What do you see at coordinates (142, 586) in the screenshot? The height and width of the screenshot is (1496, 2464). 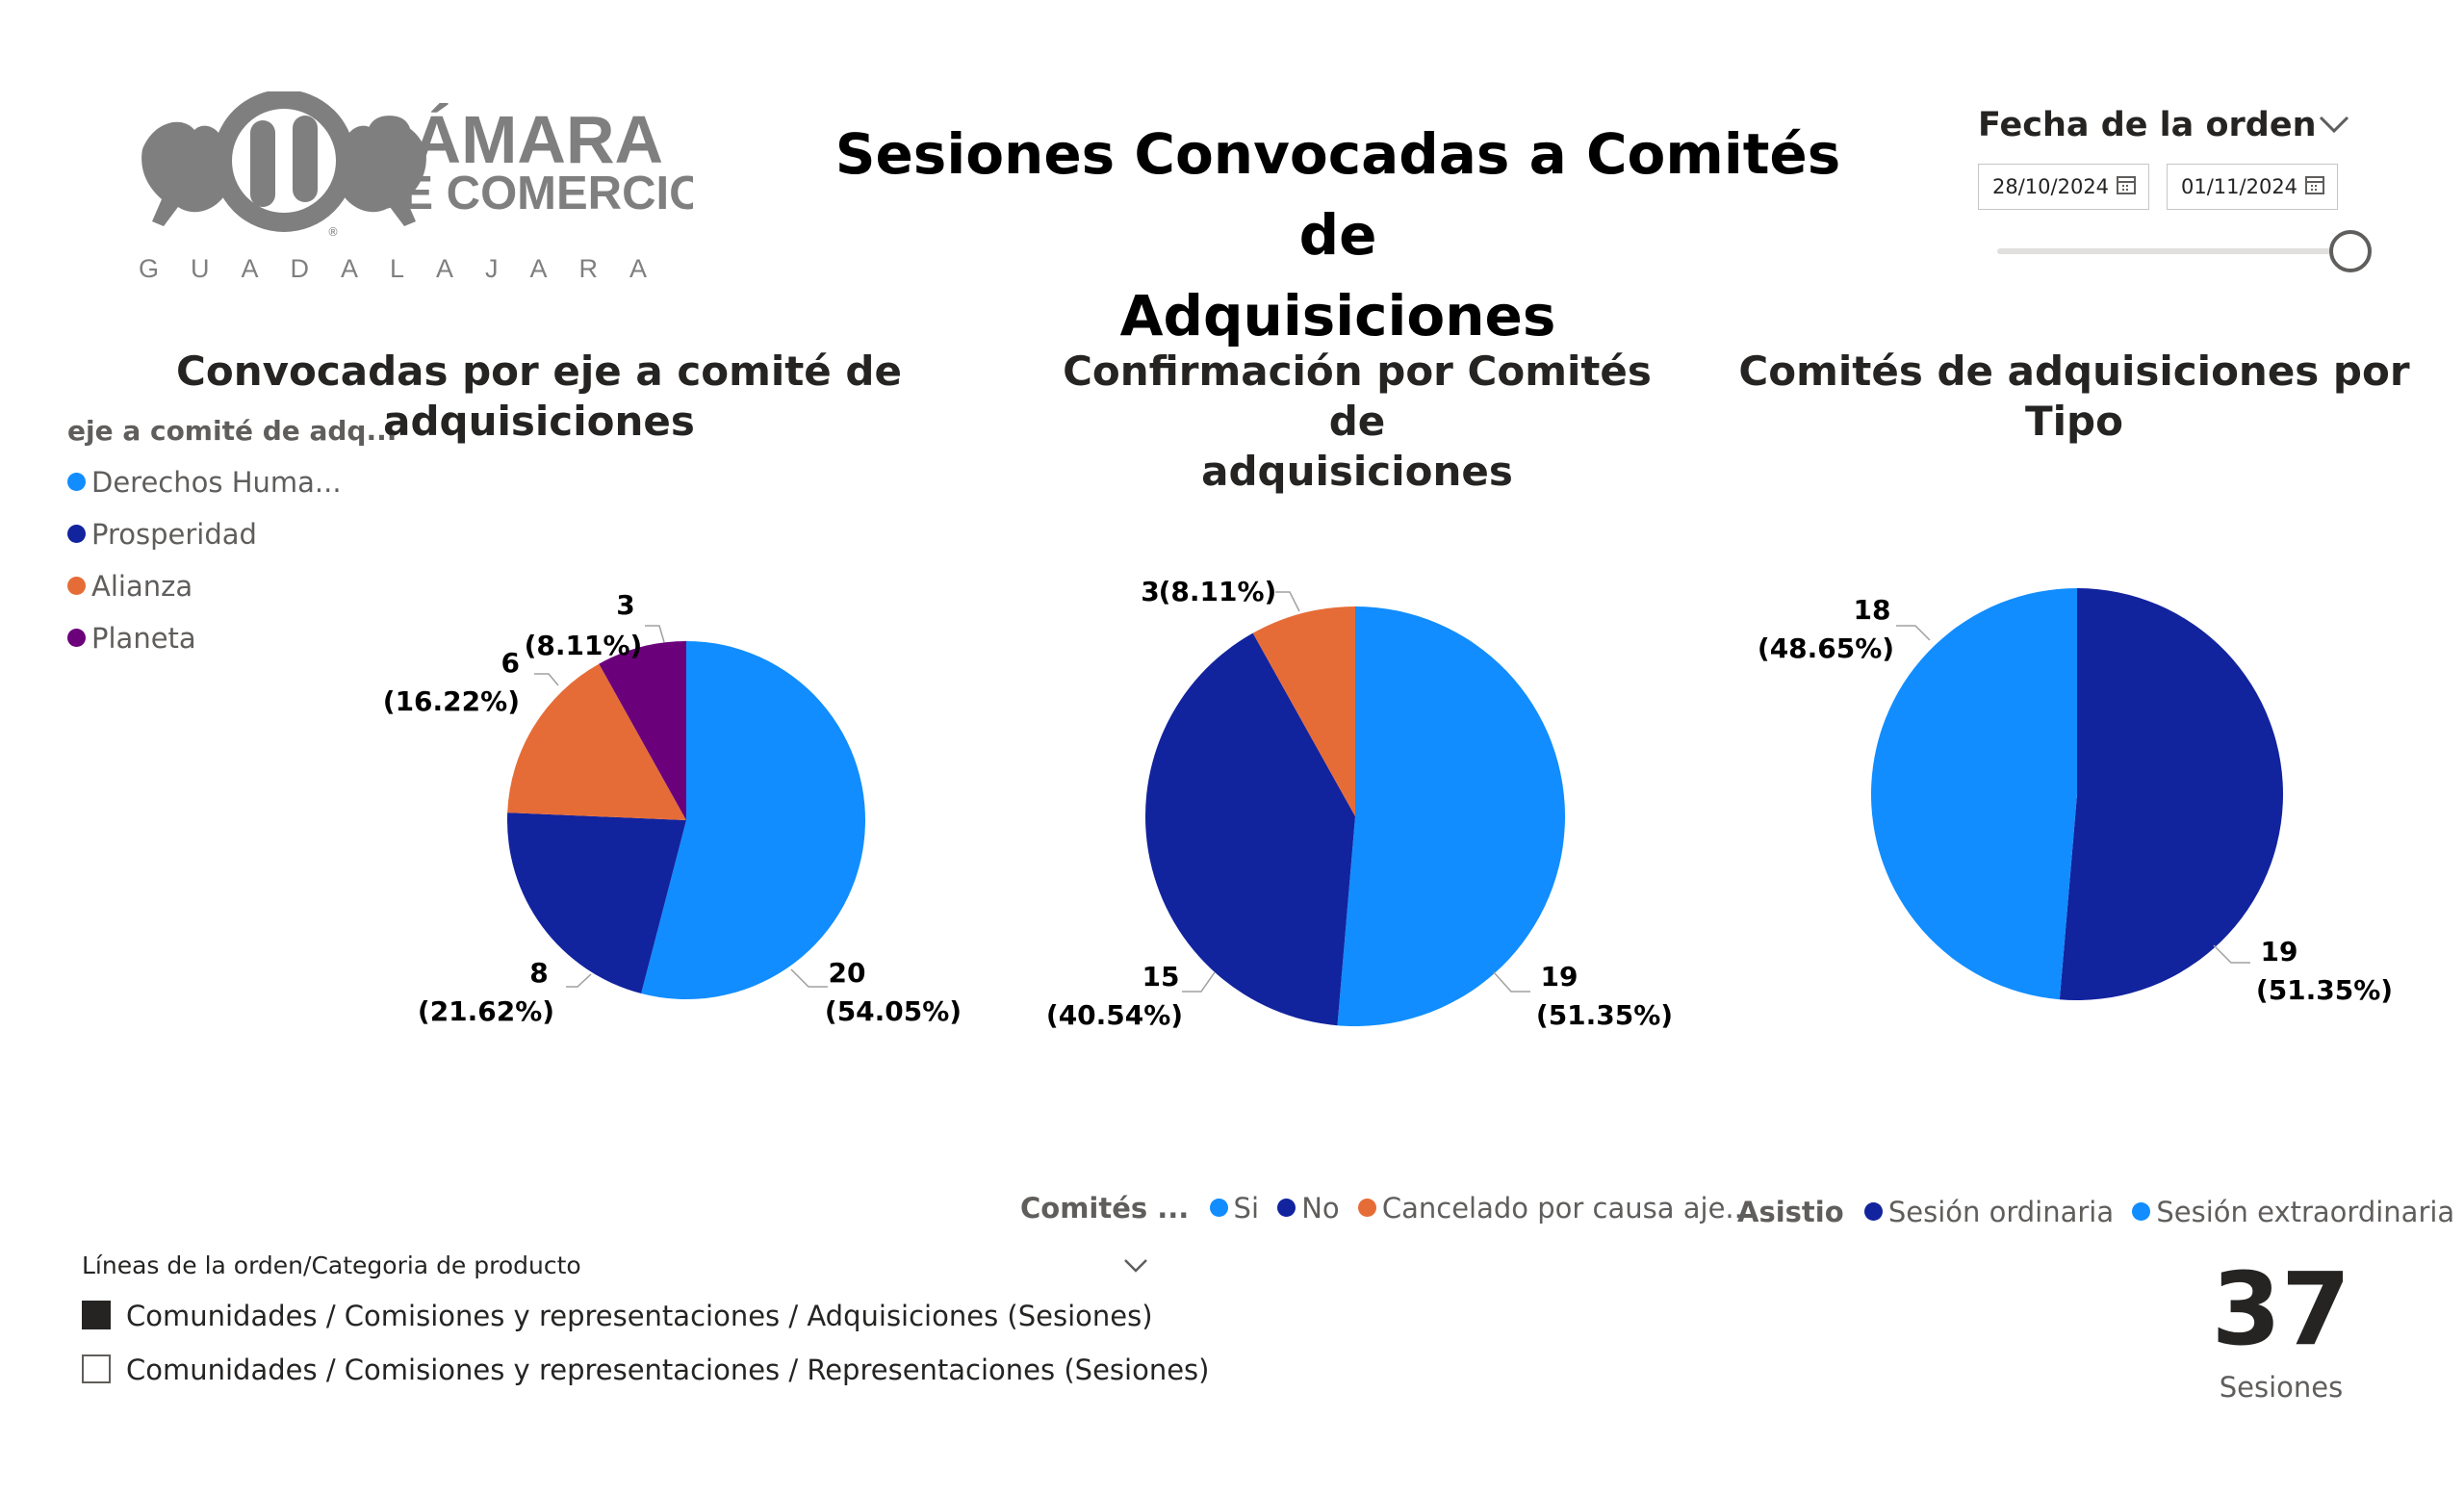 I see `legend-label: Alianza` at bounding box center [142, 586].